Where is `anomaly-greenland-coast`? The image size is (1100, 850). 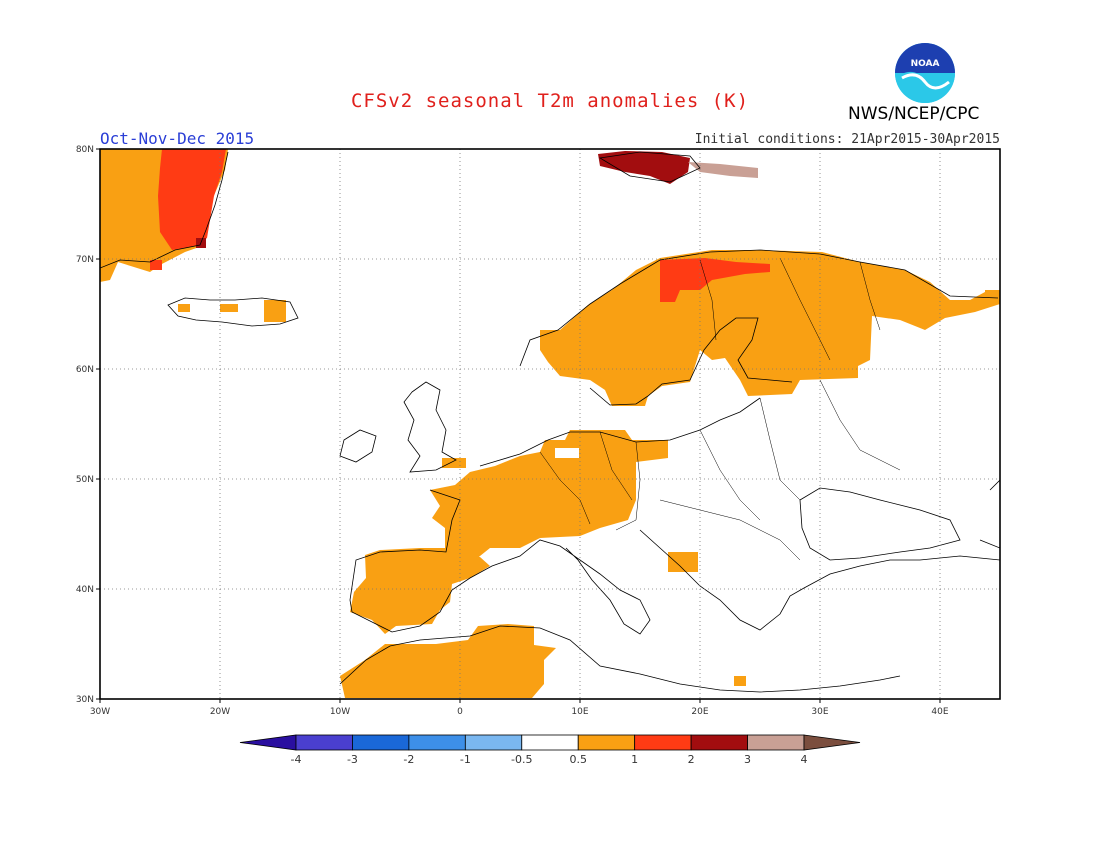
anomaly-greenland-coast is located at coordinates (156, 265).